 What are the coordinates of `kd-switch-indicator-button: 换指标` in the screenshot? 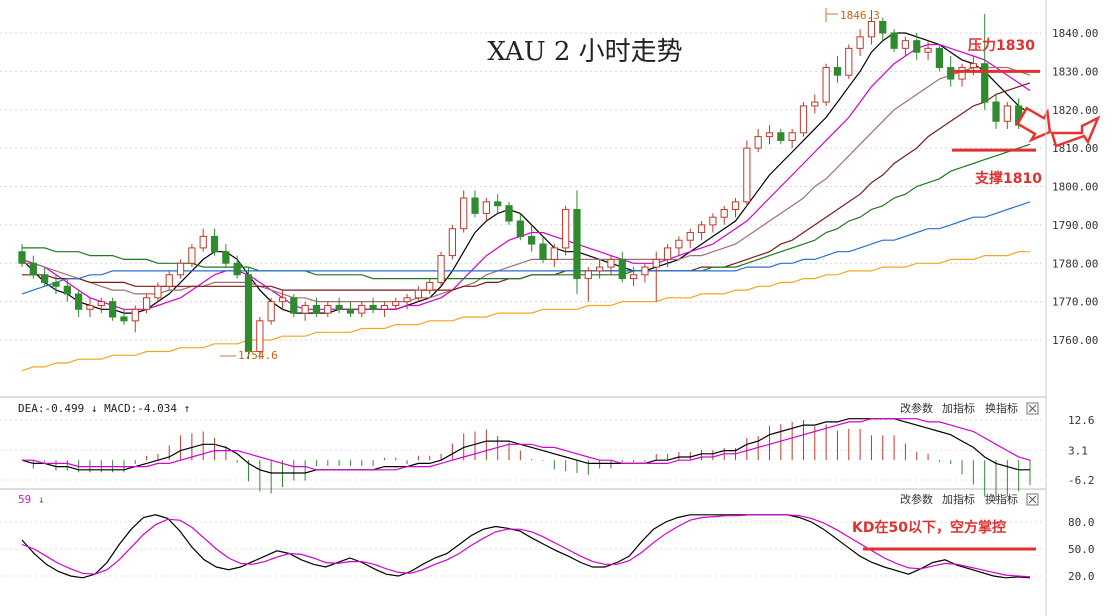 It's located at (1001, 499).